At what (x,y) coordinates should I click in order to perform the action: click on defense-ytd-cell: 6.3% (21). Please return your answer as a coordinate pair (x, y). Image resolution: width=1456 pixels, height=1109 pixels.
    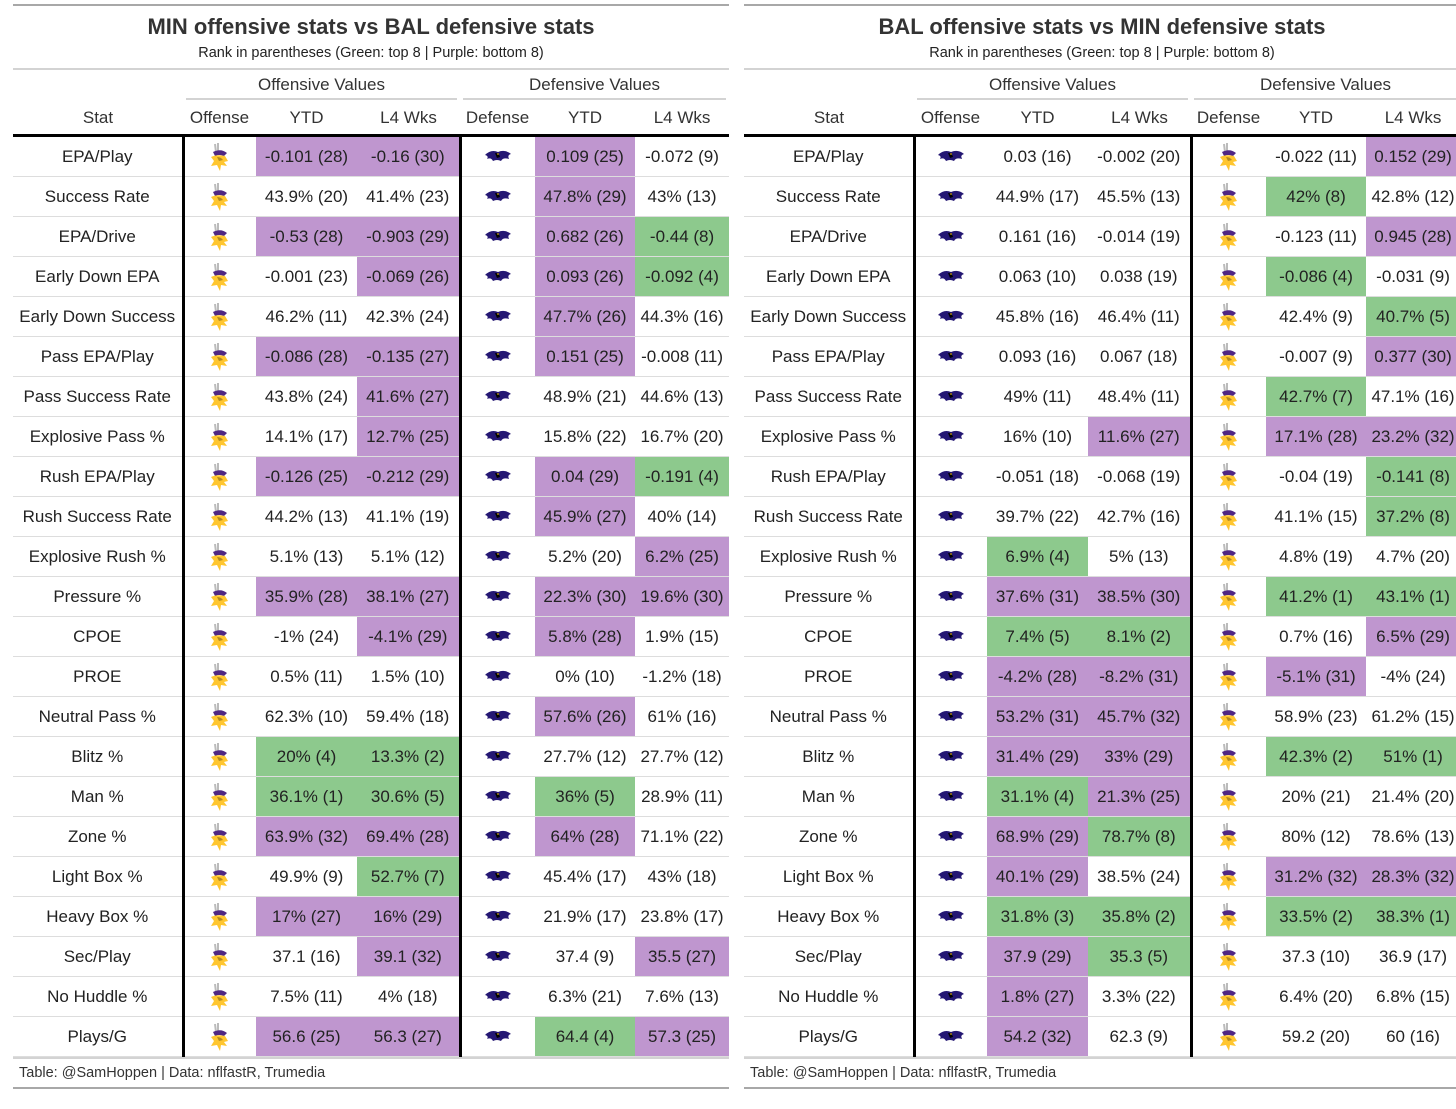
    Looking at the image, I should click on (585, 996).